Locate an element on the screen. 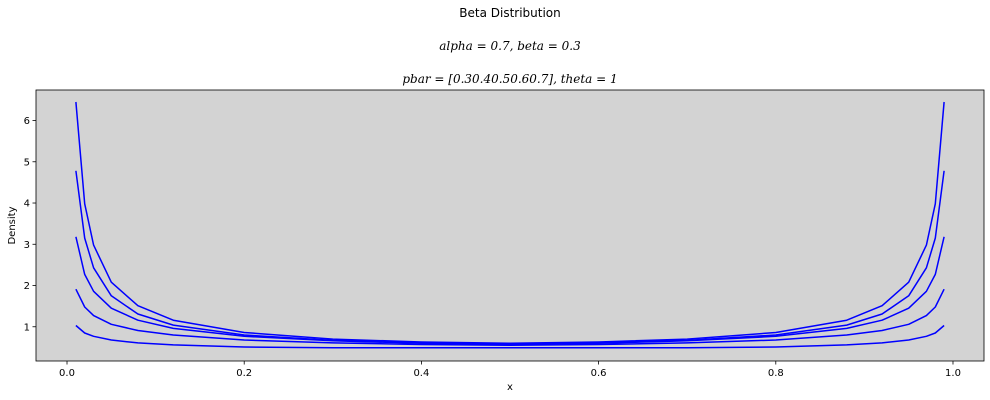 The image size is (990, 400). y-axis-label: Density is located at coordinates (12, 225).